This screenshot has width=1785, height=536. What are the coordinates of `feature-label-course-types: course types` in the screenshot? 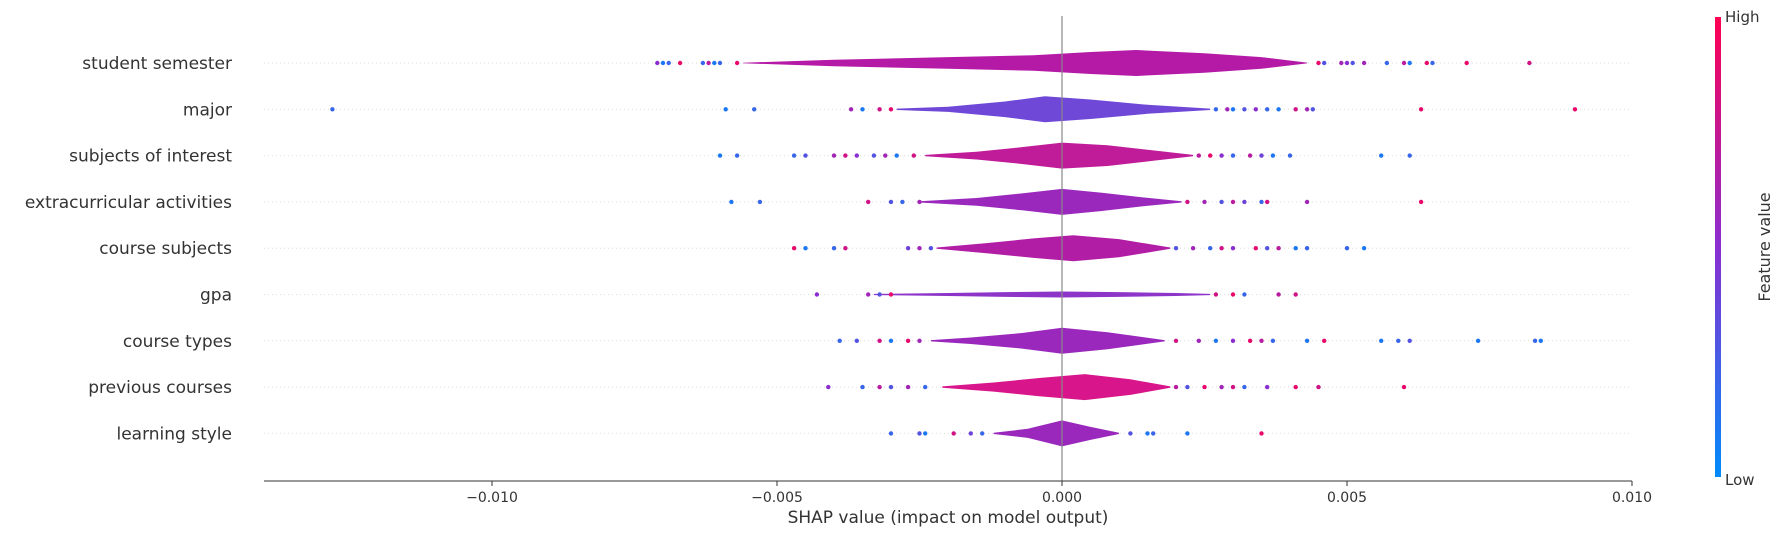 It's located at (177, 342).